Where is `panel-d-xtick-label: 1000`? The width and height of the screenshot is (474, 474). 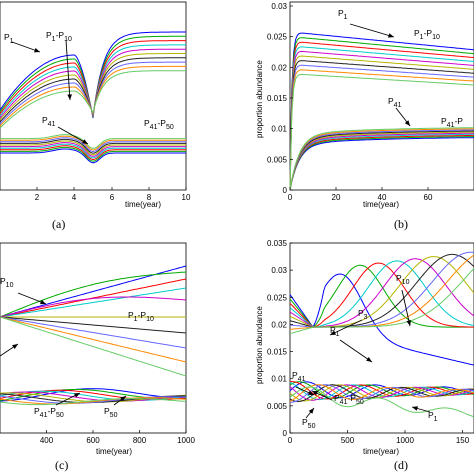 panel-d-xtick-label: 1000 is located at coordinates (405, 440).